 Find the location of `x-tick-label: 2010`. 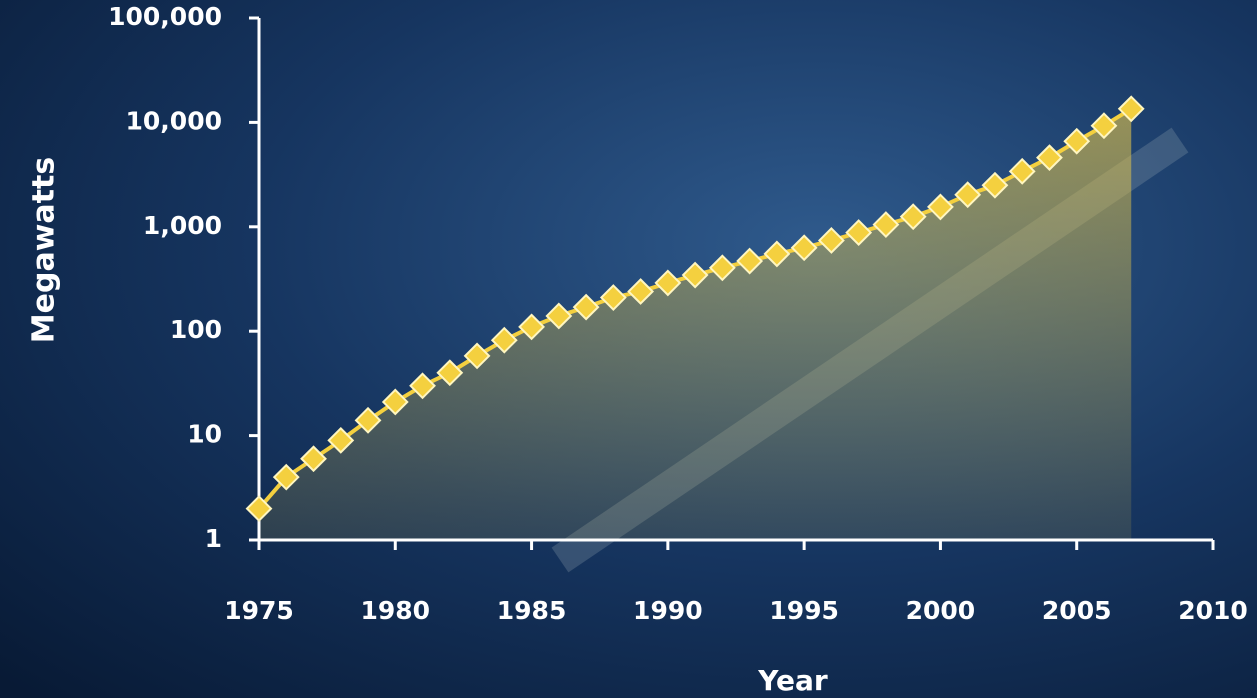

x-tick-label: 2010 is located at coordinates (1213, 610).